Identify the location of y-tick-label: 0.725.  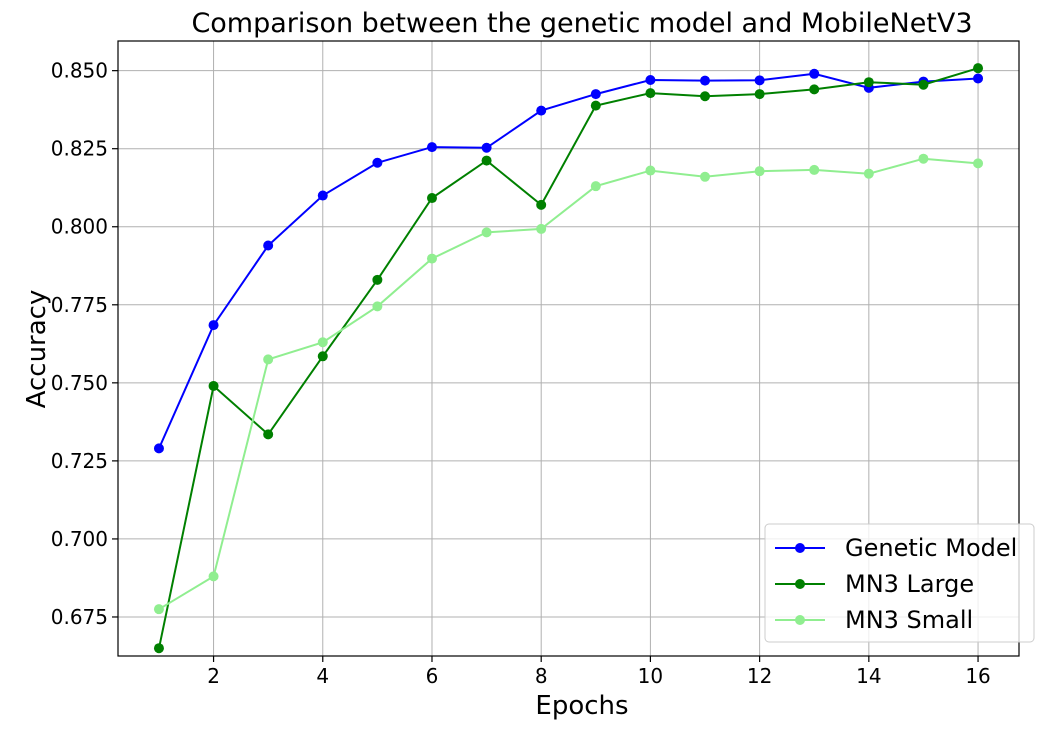
(79, 461).